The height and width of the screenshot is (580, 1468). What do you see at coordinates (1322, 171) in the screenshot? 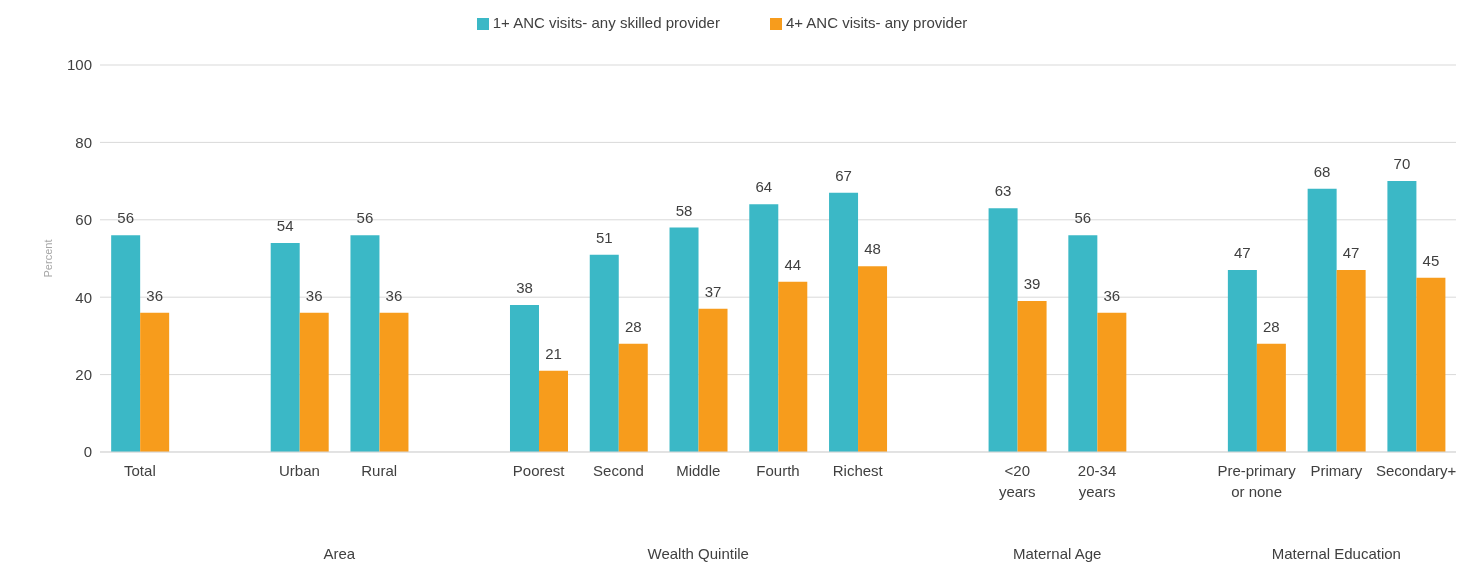
I see `data-label: 68` at bounding box center [1322, 171].